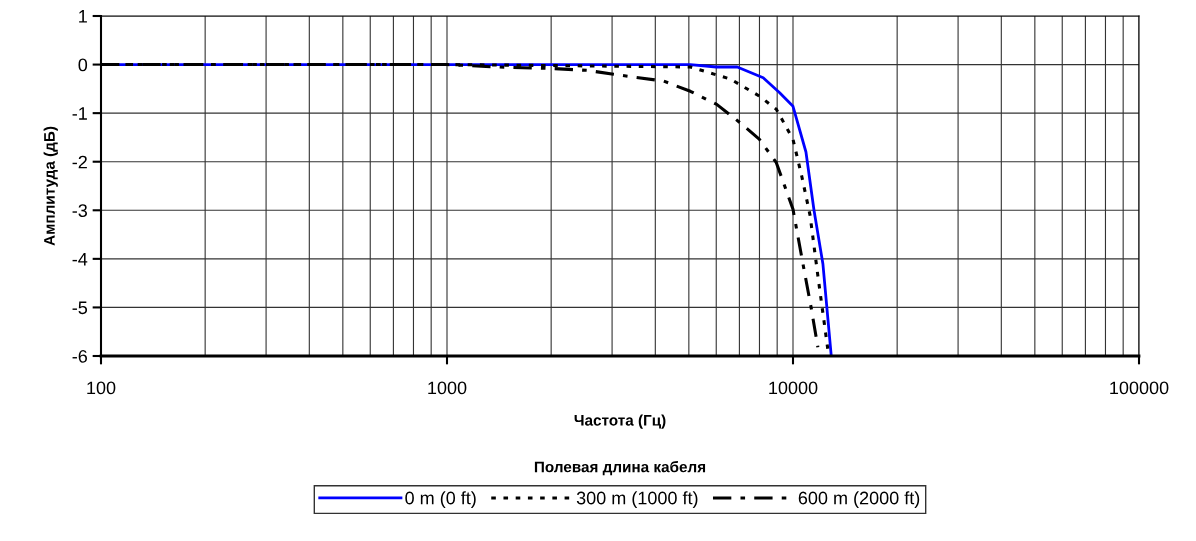  I want to click on x-tick-label: 10000, so click(793, 388).